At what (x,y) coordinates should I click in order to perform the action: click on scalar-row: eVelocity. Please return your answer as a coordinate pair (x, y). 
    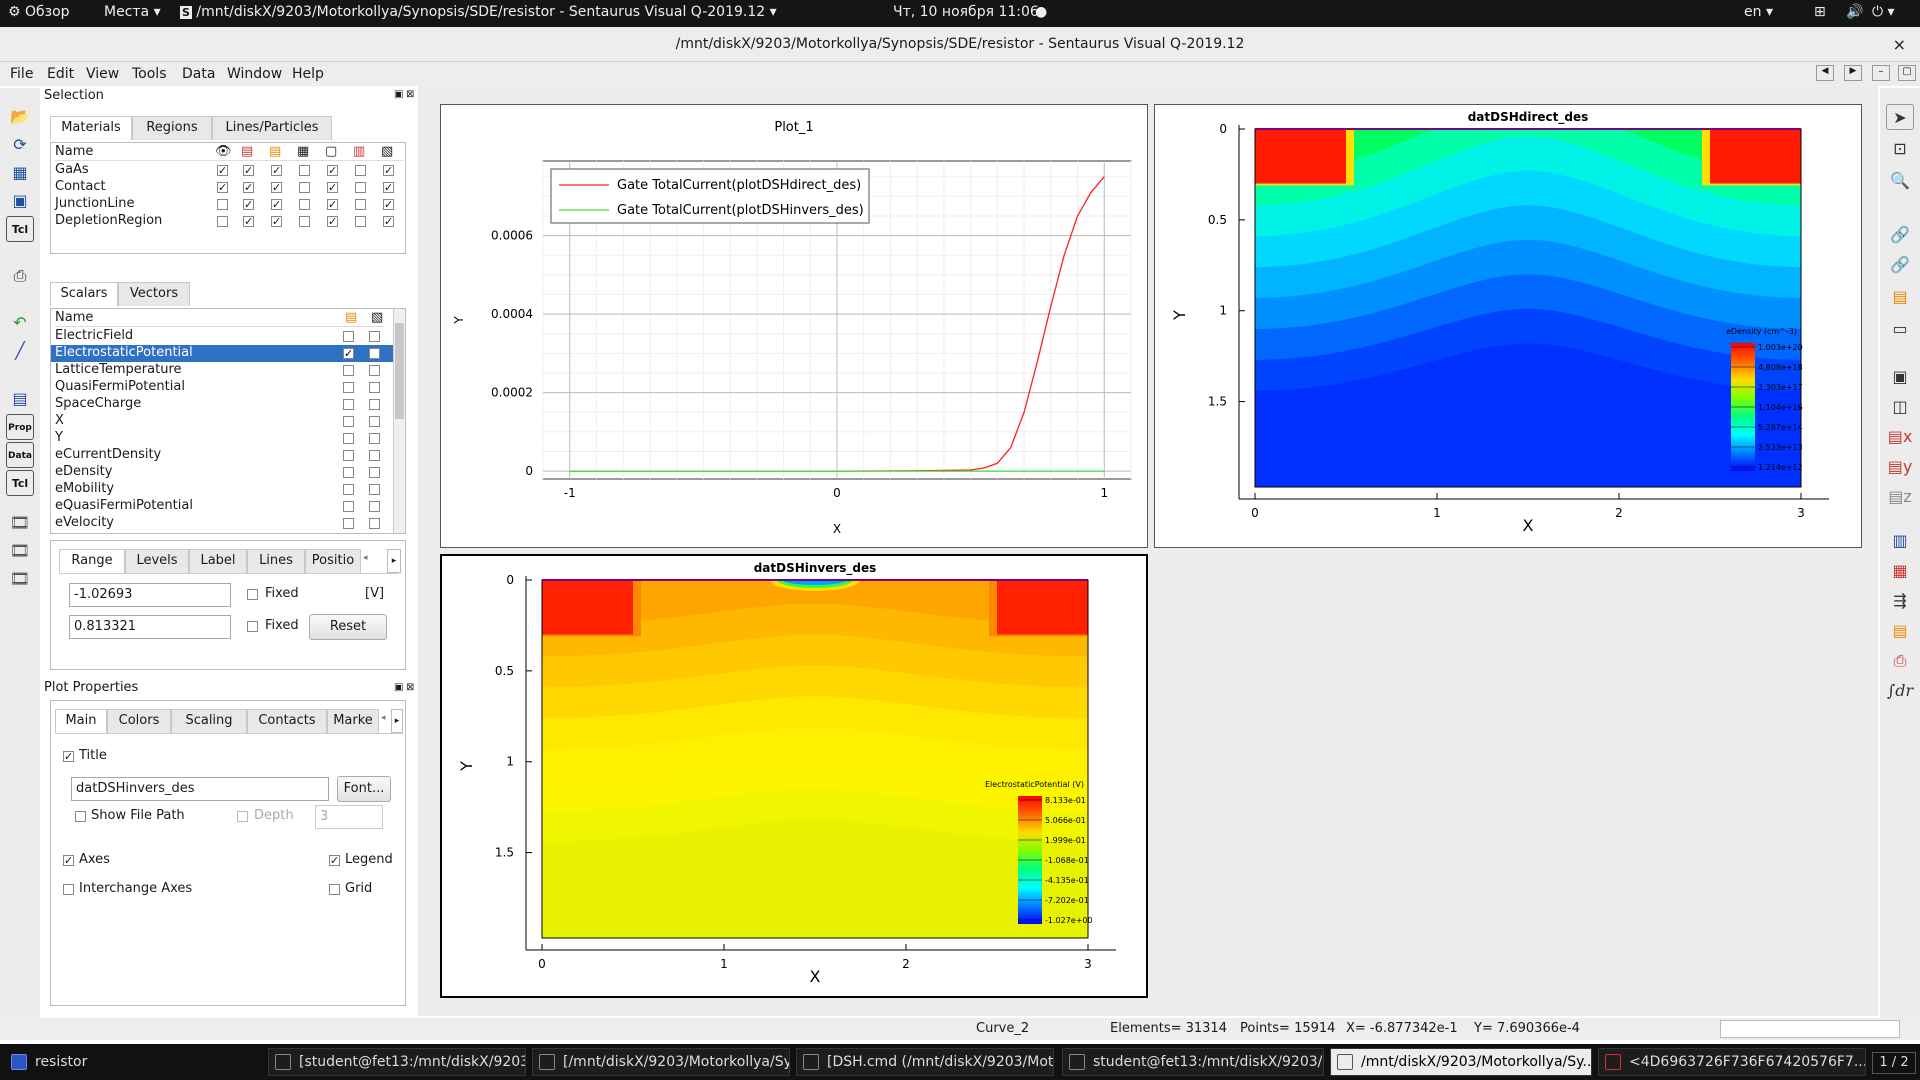
    Looking at the image, I should click on (222, 523).